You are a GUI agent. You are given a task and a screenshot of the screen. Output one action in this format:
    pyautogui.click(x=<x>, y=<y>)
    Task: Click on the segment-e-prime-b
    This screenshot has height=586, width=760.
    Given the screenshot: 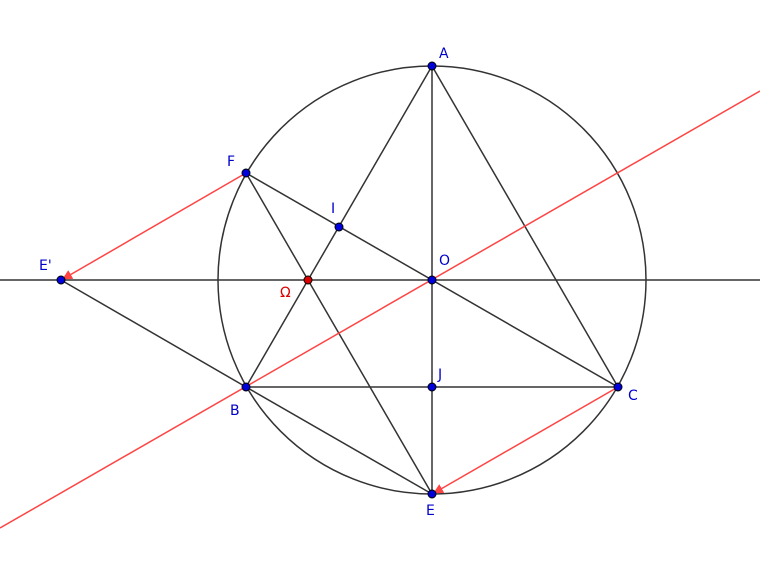 What is the action you would take?
    pyautogui.click(x=153, y=333)
    